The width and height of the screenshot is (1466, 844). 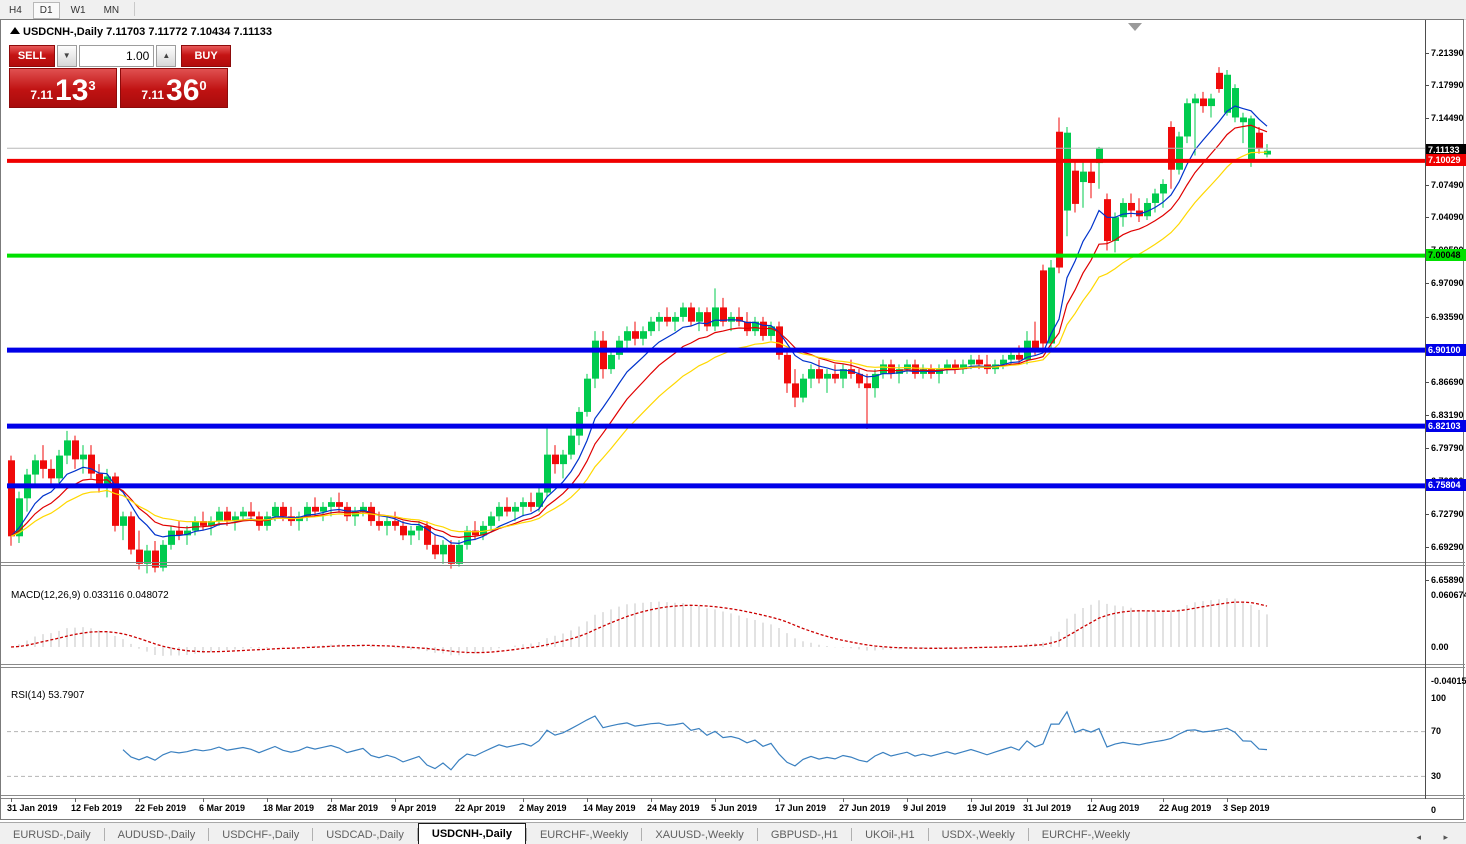 What do you see at coordinates (111, 10) in the screenshot?
I see `timeframe-button-mn: MN` at bounding box center [111, 10].